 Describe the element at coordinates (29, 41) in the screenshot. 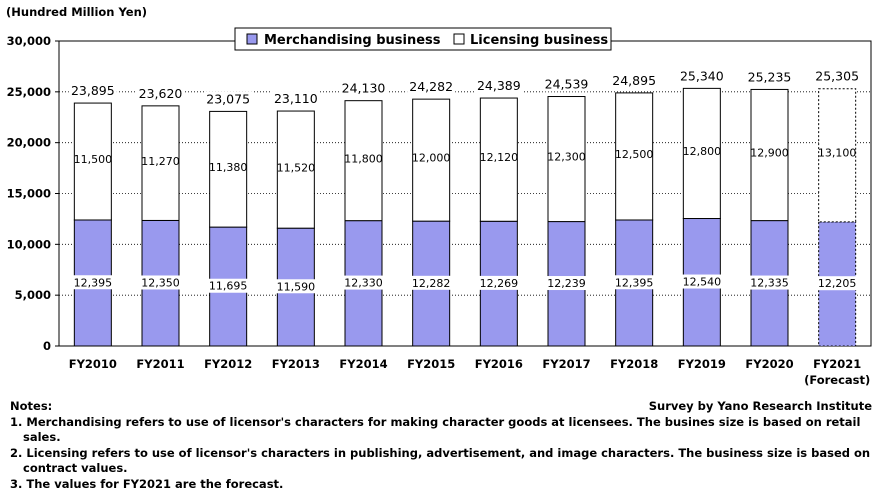

I see `y-tick-label: 30,000` at that location.